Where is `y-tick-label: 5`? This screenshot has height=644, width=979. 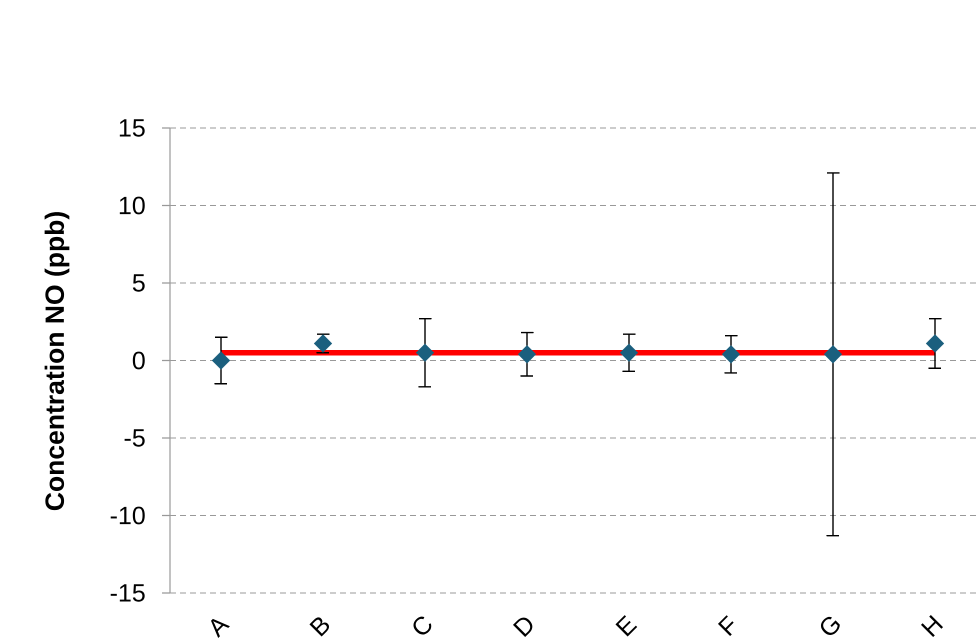
y-tick-label: 5 is located at coordinates (138, 283).